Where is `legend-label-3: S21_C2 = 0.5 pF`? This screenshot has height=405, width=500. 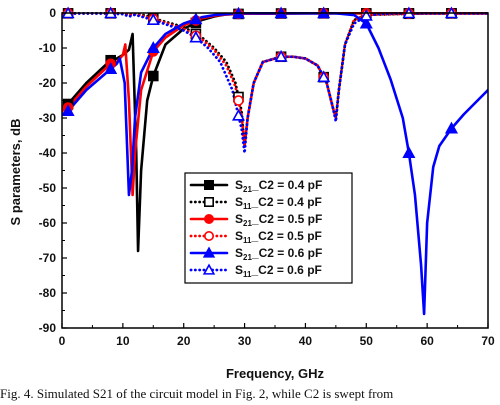
legend-label-3: S21_C2 = 0.5 pF is located at coordinates (278, 220).